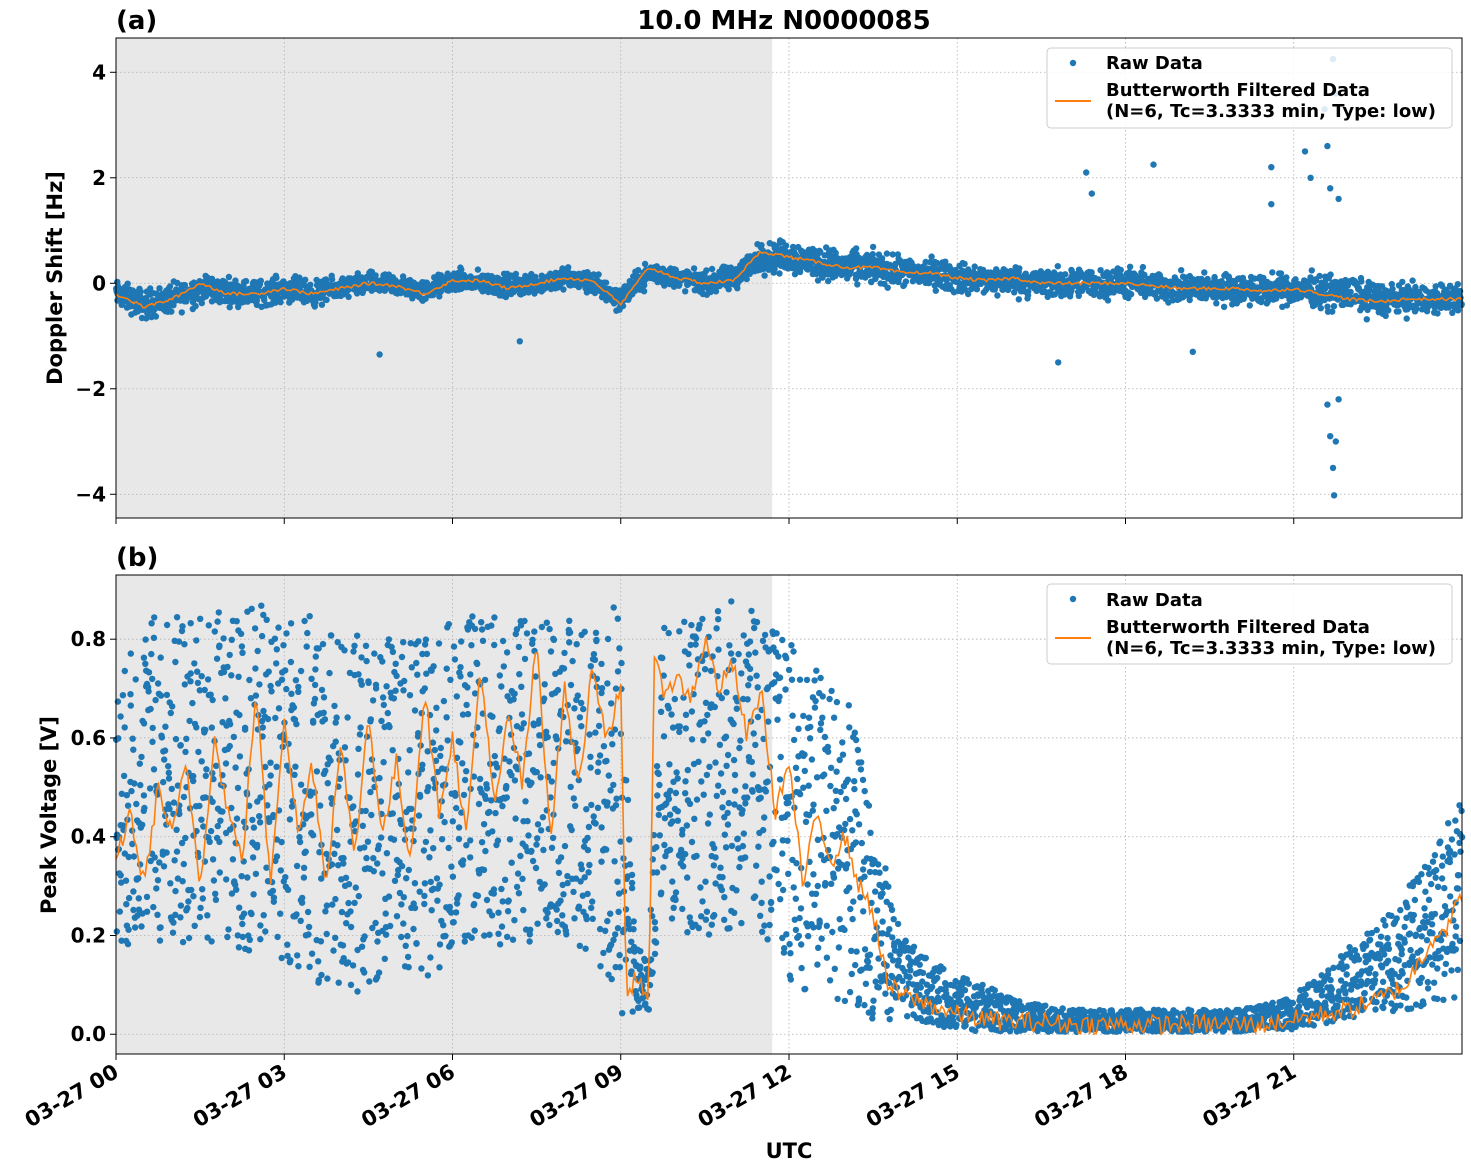 This screenshot has width=1471, height=1172. What do you see at coordinates (137, 558) in the screenshot?
I see `panel-b-label: (b)` at bounding box center [137, 558].